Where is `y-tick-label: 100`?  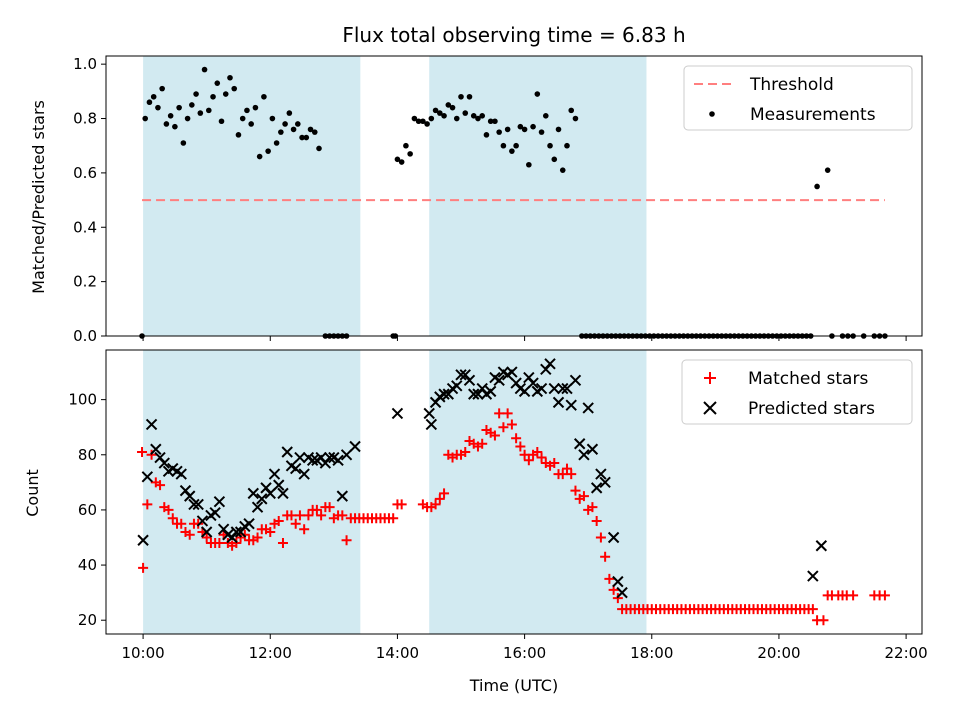 y-tick-label: 100 is located at coordinates (82, 400).